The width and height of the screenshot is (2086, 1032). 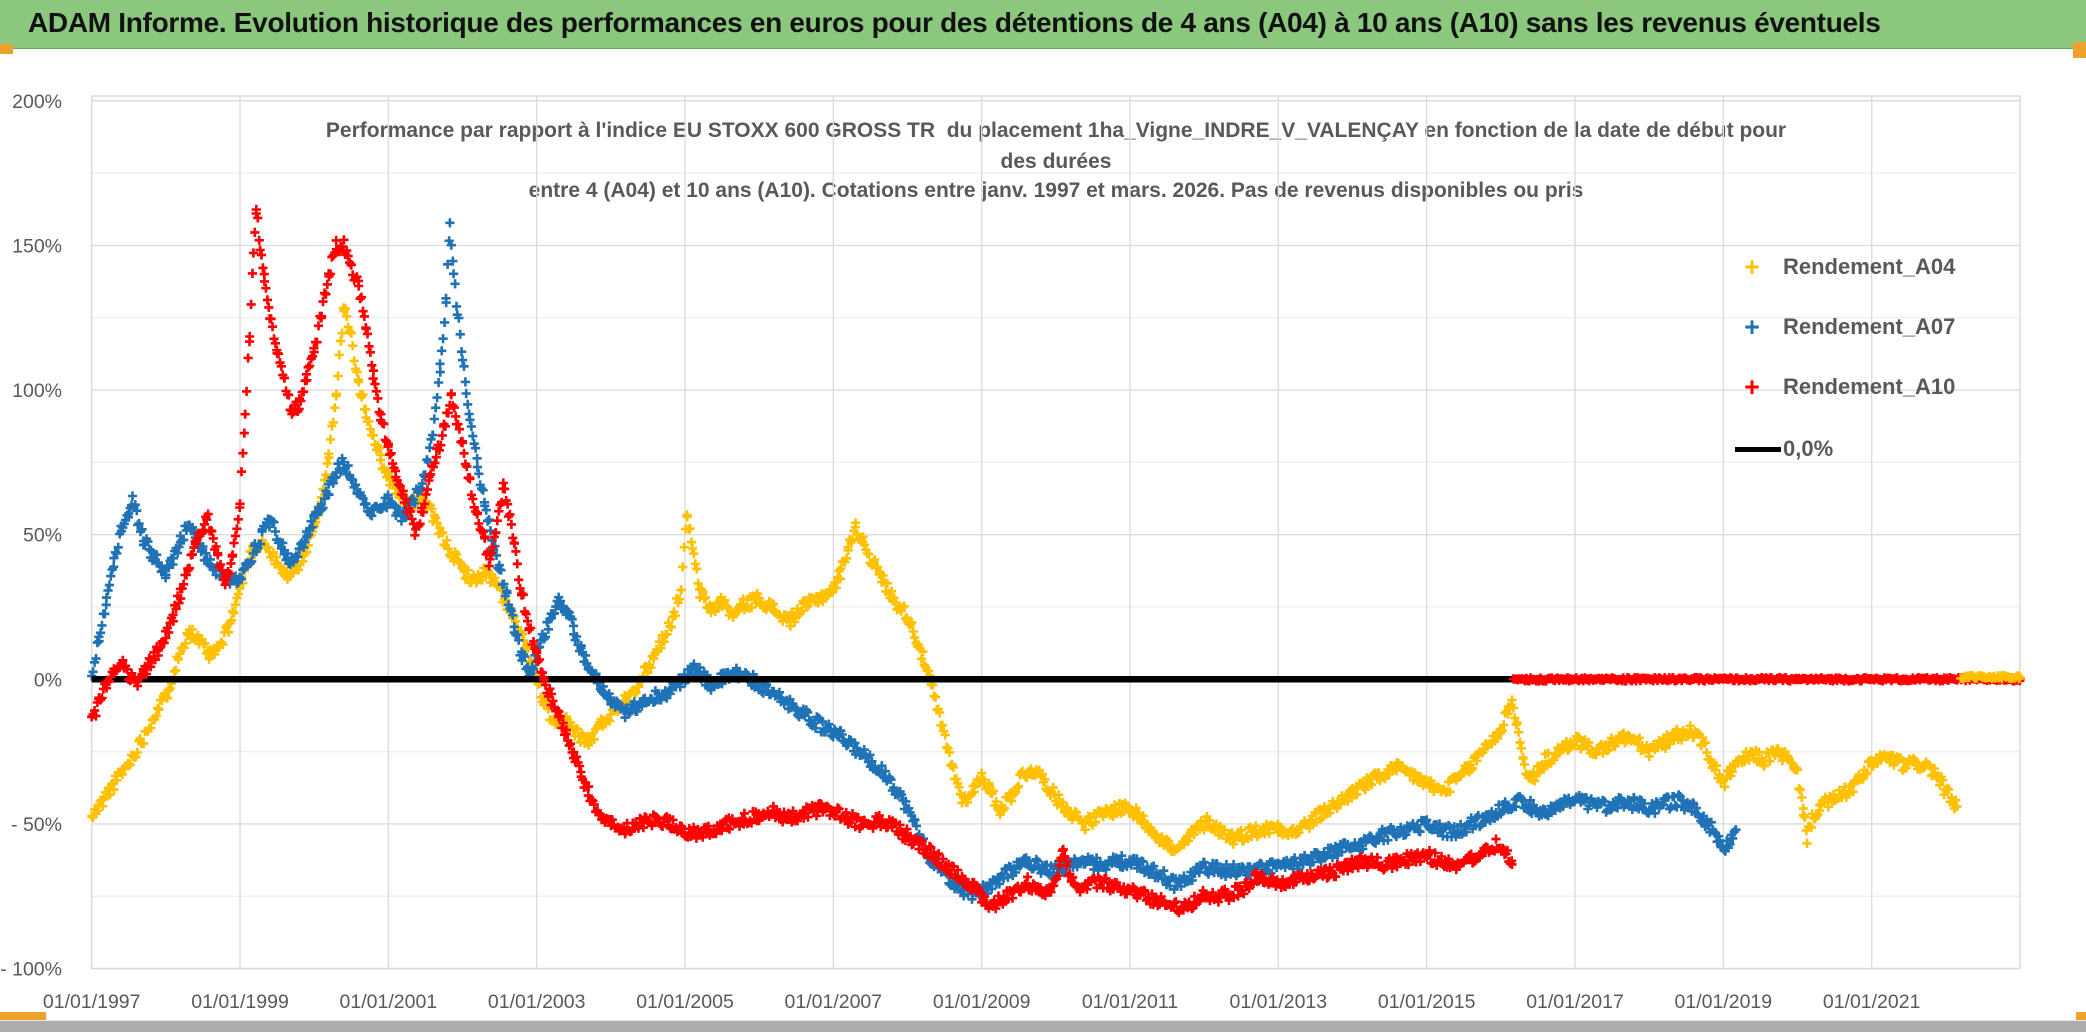 I want to click on x-tick-label: 01/01/2013, so click(x=1279, y=1002).